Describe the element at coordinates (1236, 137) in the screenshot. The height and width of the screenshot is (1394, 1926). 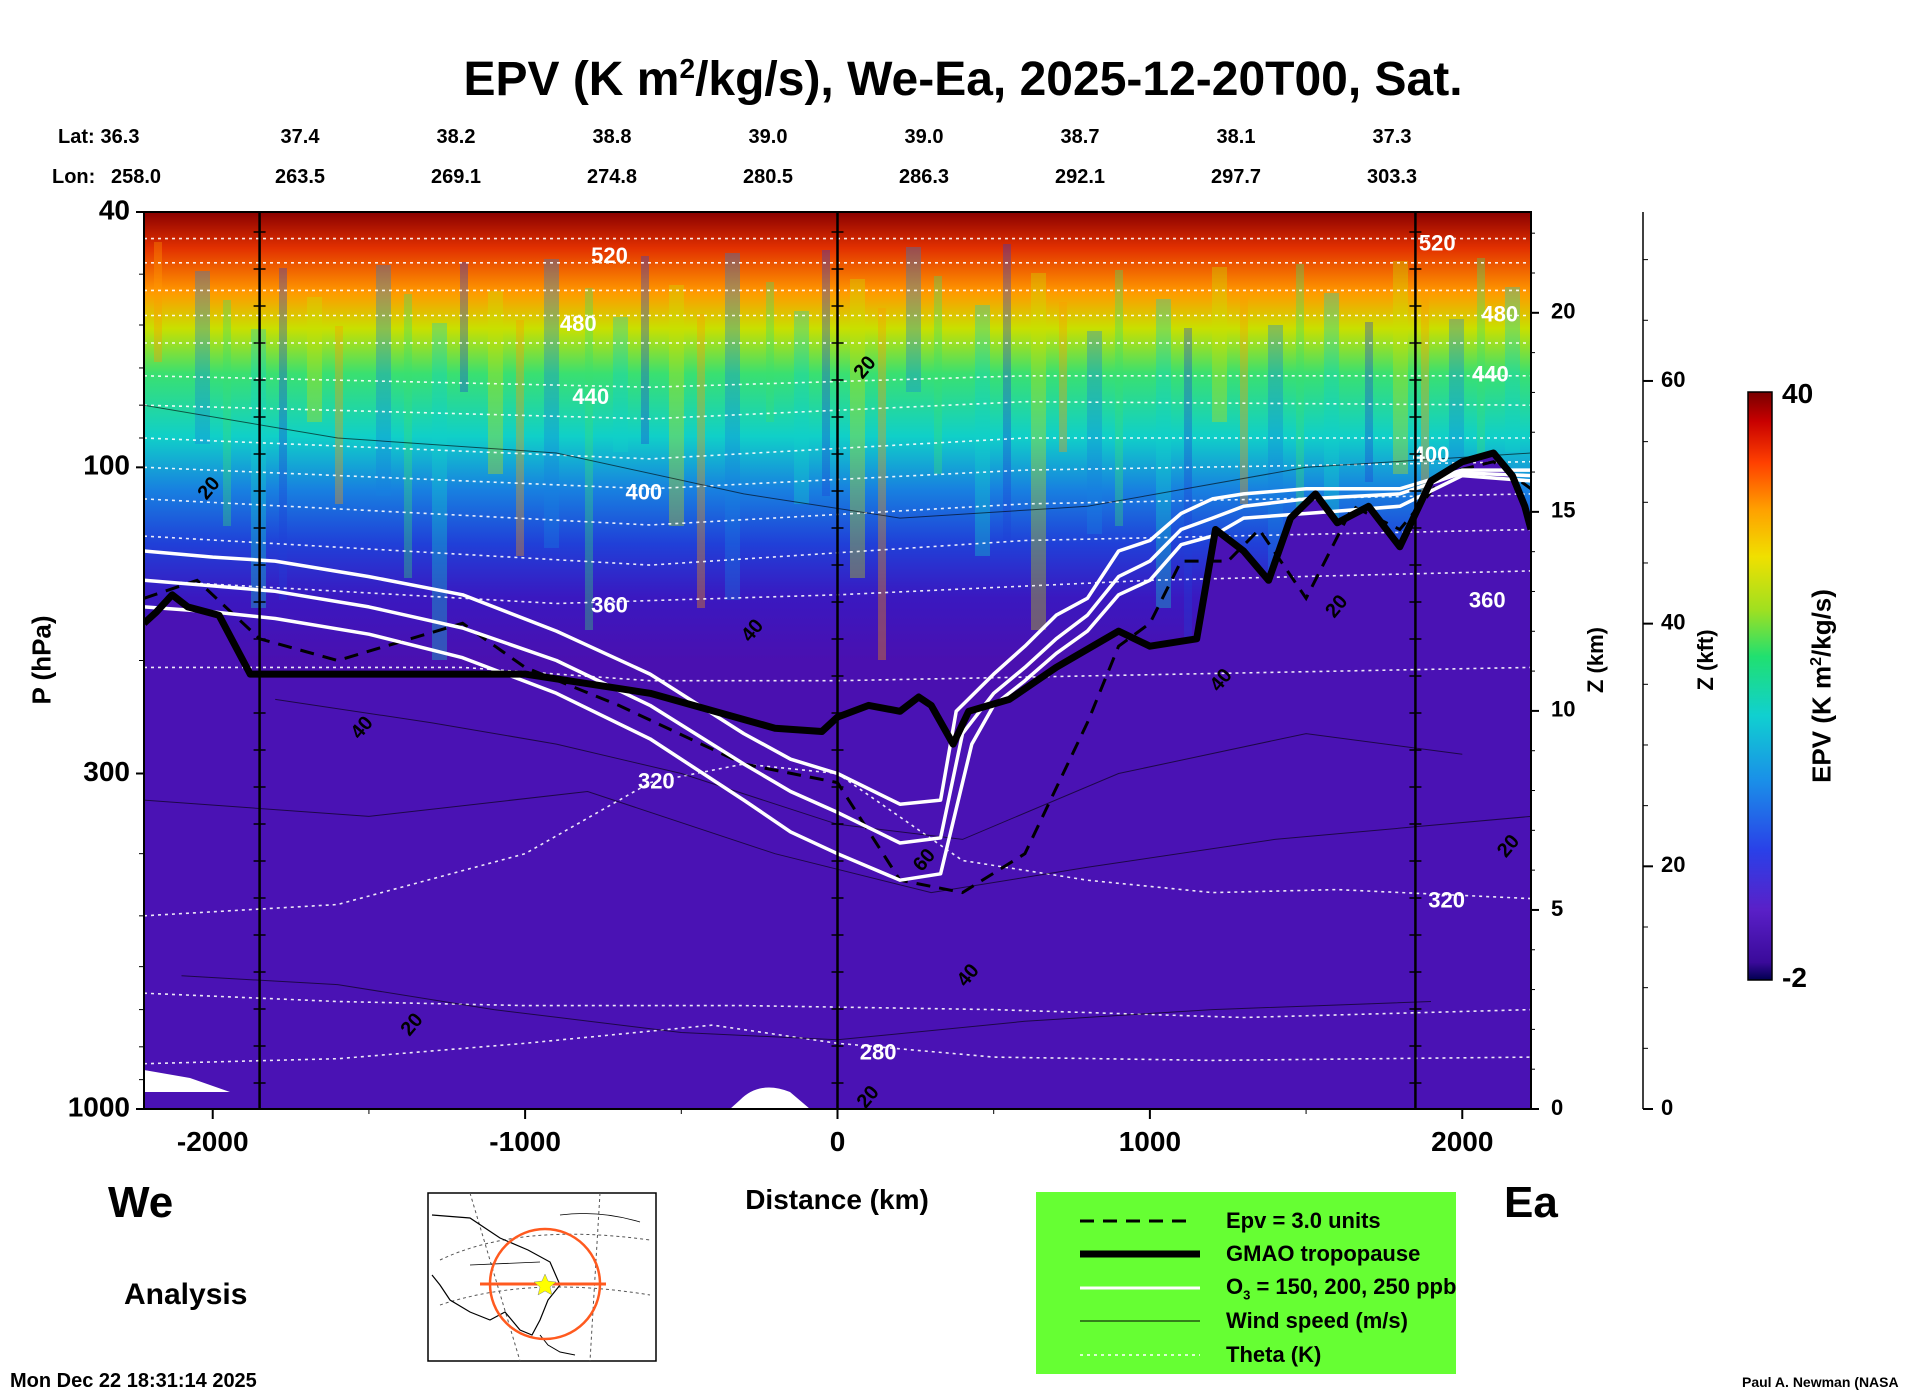
I see `lat-value: 38.1` at that location.